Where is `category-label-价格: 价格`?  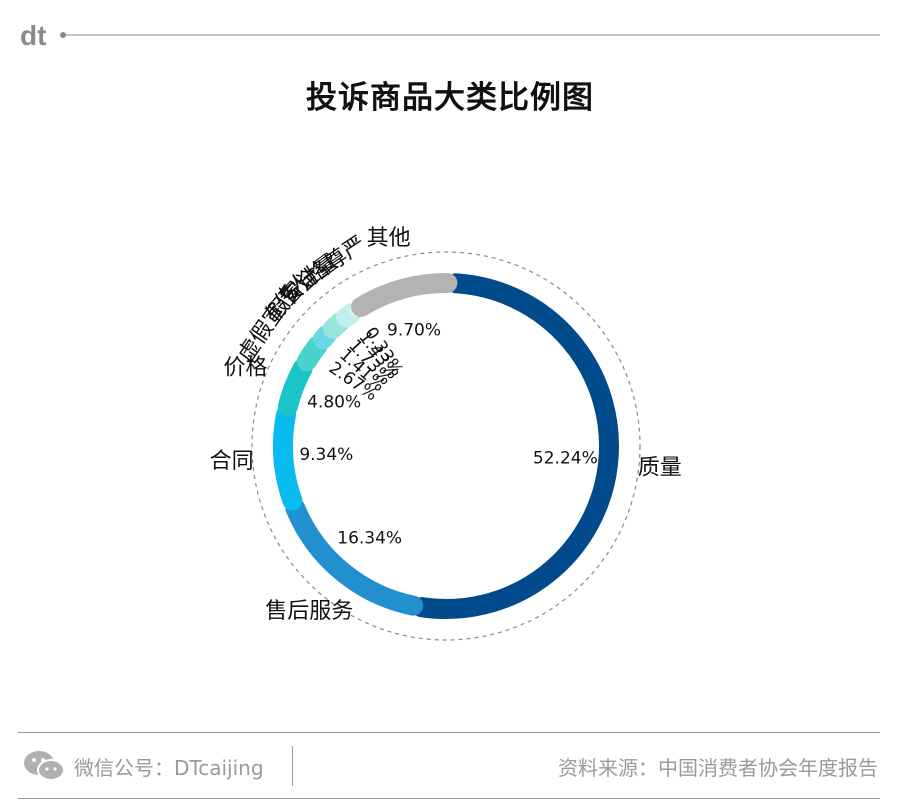 category-label-价格: 价格 is located at coordinates (246, 367).